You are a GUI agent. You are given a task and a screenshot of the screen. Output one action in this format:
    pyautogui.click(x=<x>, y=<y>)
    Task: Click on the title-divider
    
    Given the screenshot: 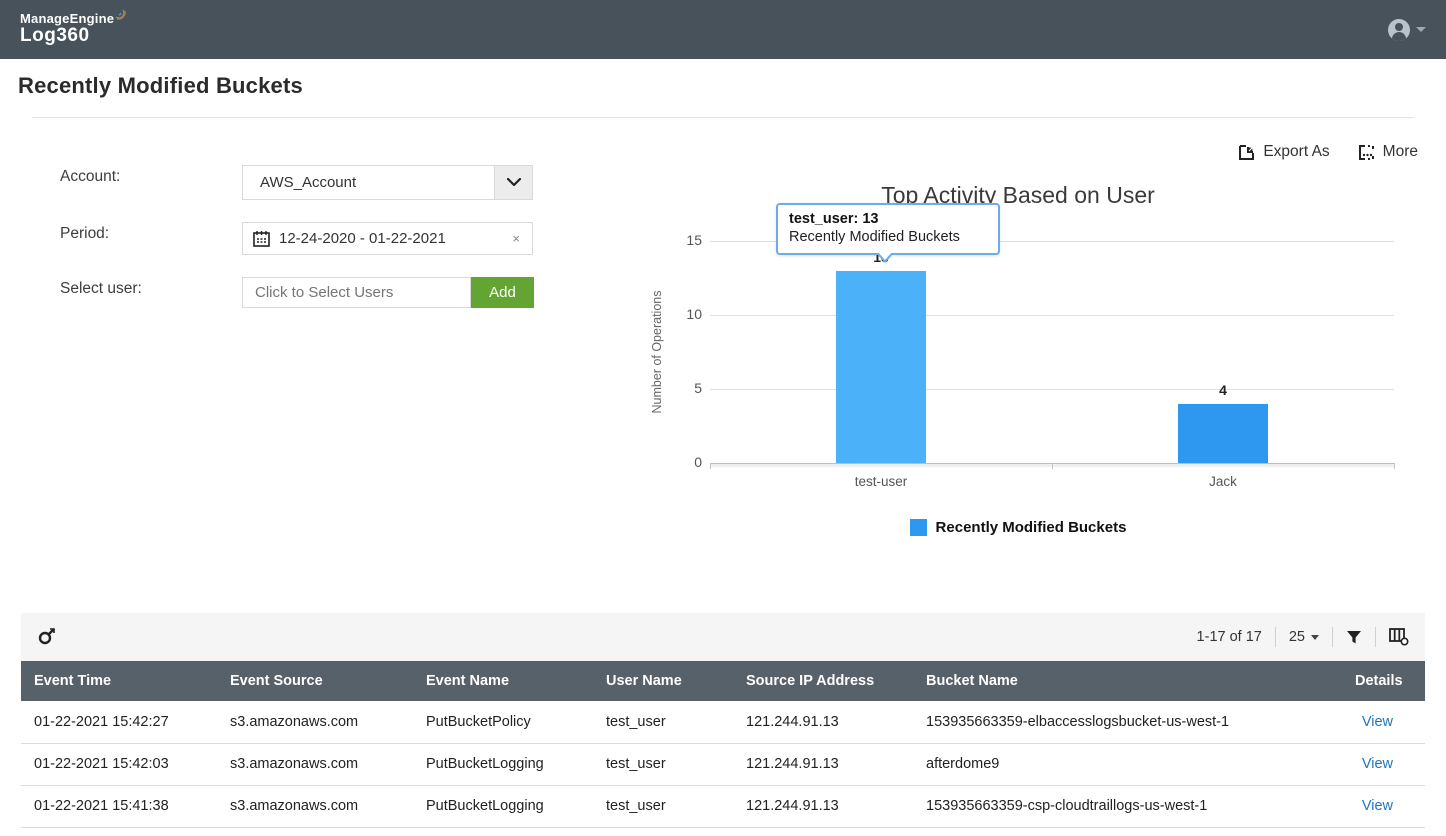 What is the action you would take?
    pyautogui.click(x=723, y=117)
    